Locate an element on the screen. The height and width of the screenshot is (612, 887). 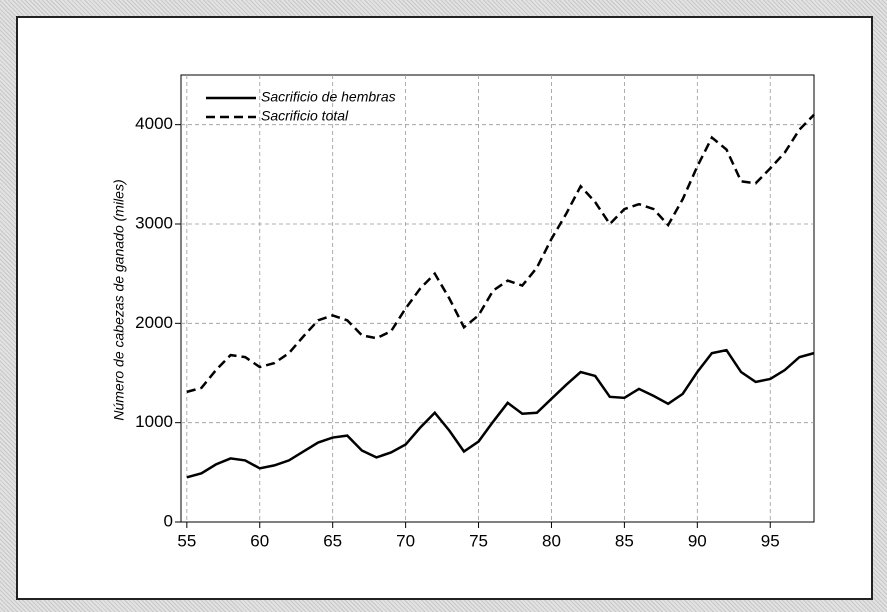
y-tick-label: 3000 is located at coordinates (154, 222).